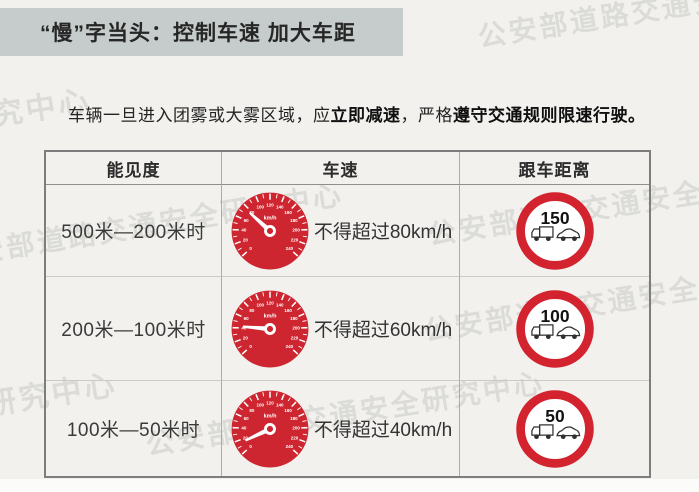  I want to click on intro-text: 车辆一旦进入团雾或大雾区域，应立即减速，严格遵守交通规则限速行驶。, so click(368, 113).